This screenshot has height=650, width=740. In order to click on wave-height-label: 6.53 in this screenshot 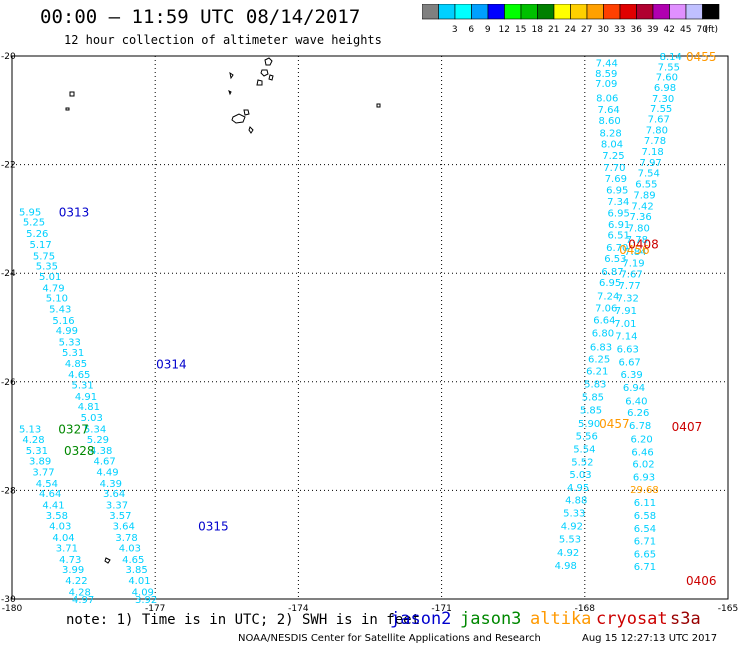, I will do `click(615, 259)`.